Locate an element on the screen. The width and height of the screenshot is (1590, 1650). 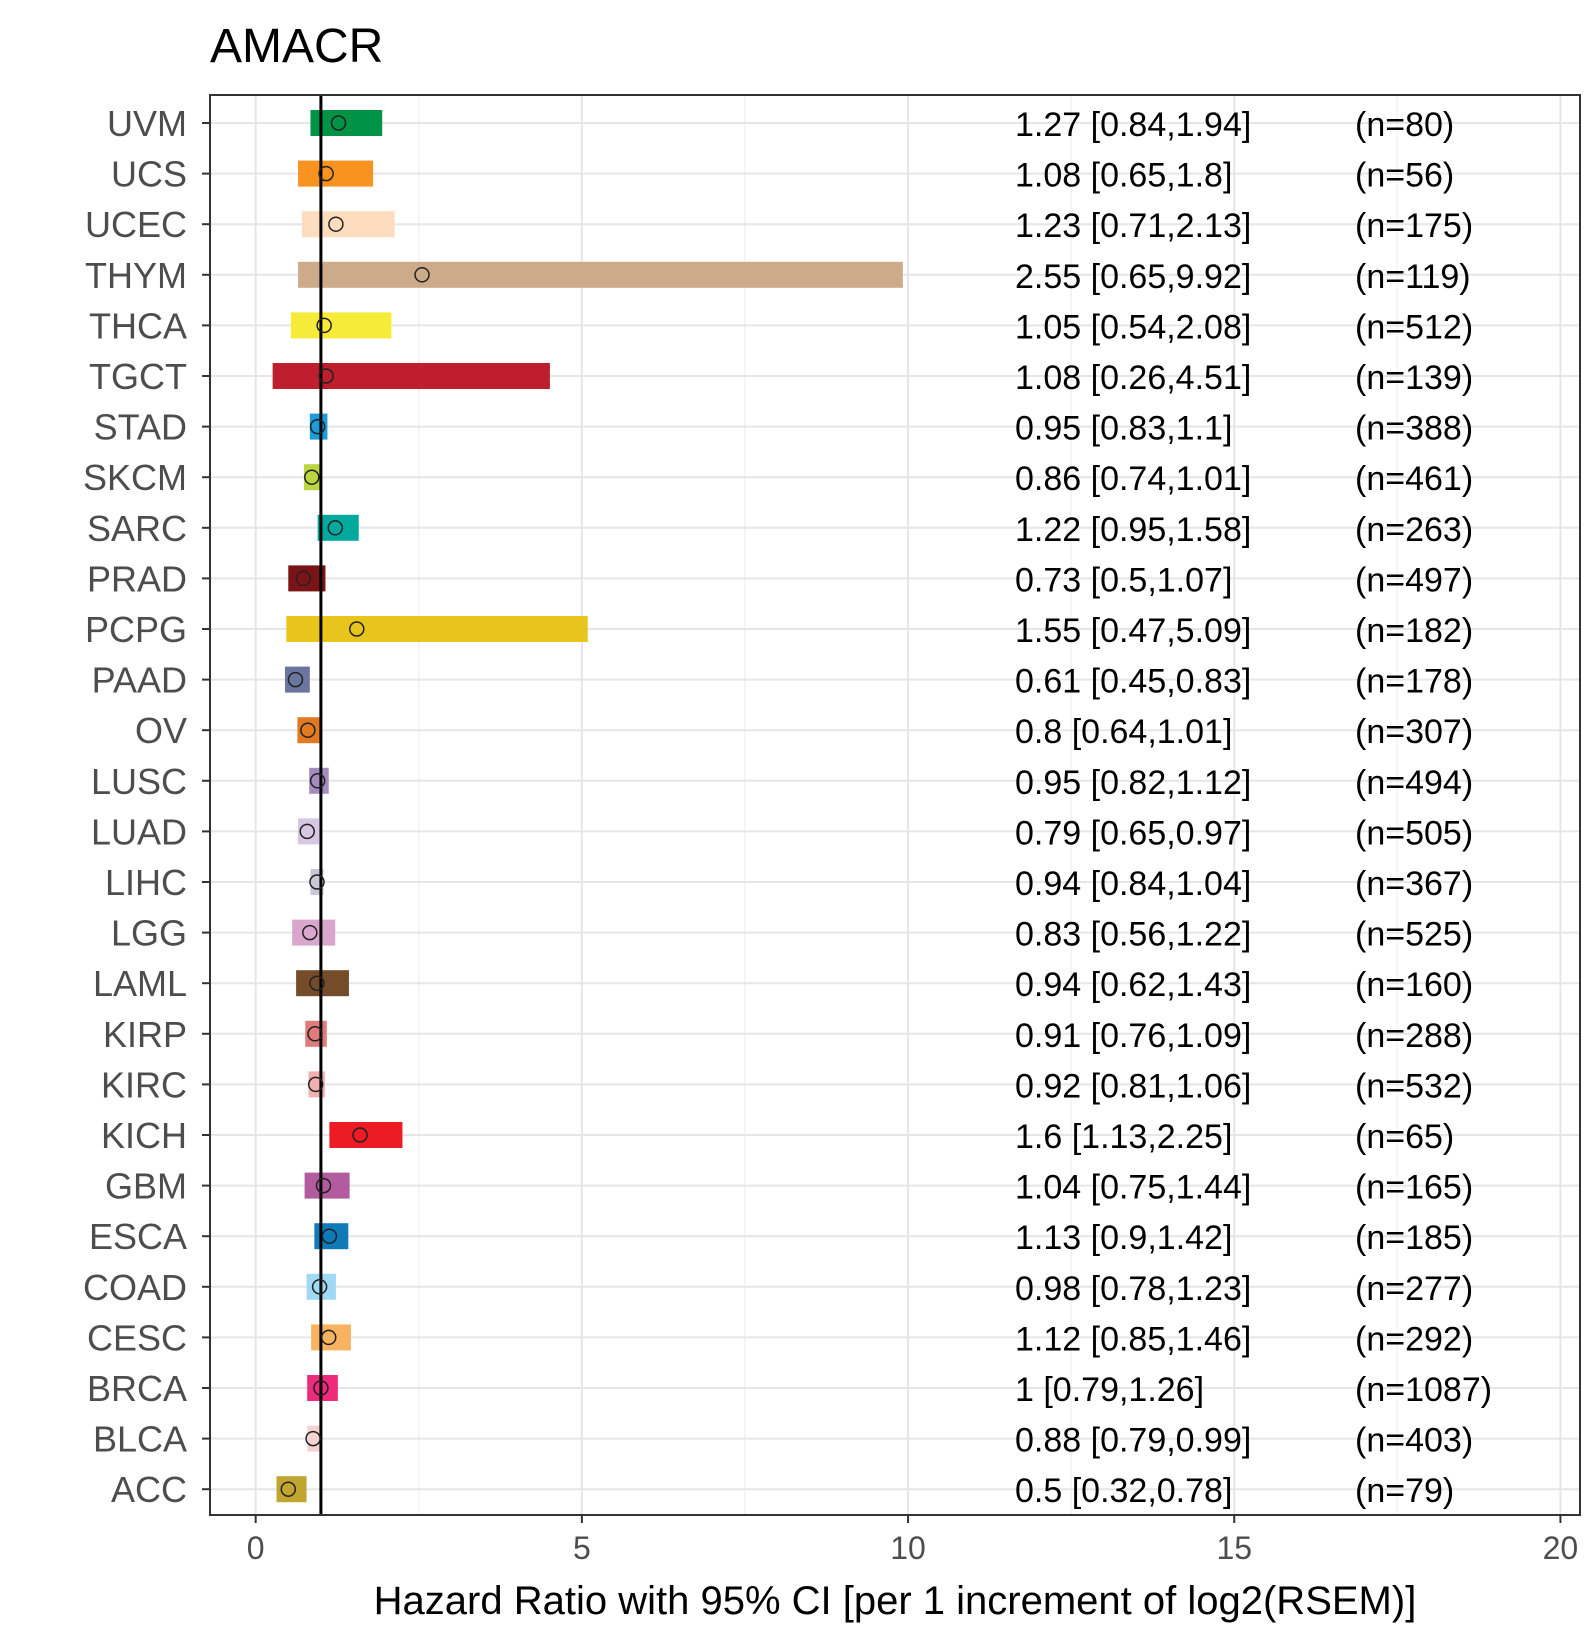
hr-ci-label: 1.22 [0.95,1.58] is located at coordinates (1133, 530).